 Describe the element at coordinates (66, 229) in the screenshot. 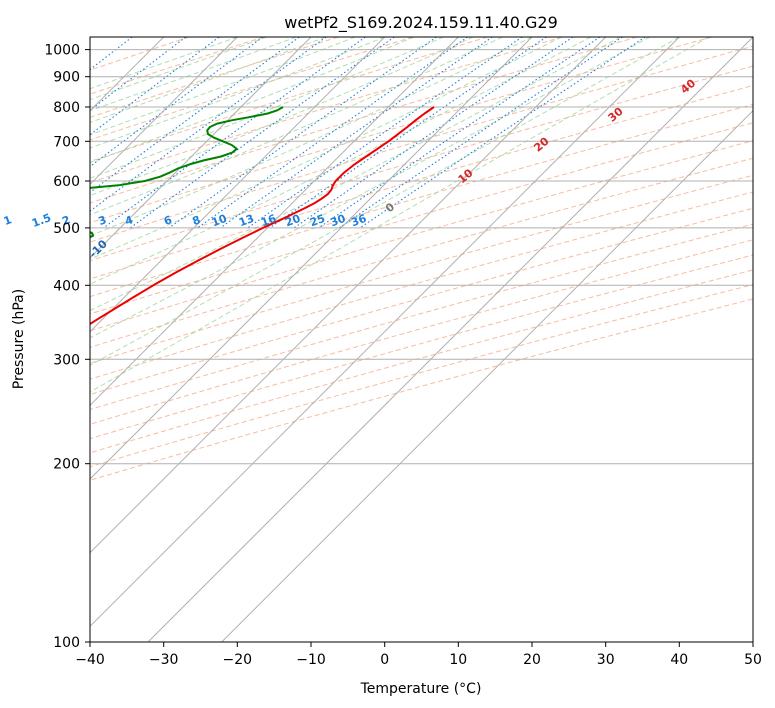

I see `y-tick-label: 500` at that location.